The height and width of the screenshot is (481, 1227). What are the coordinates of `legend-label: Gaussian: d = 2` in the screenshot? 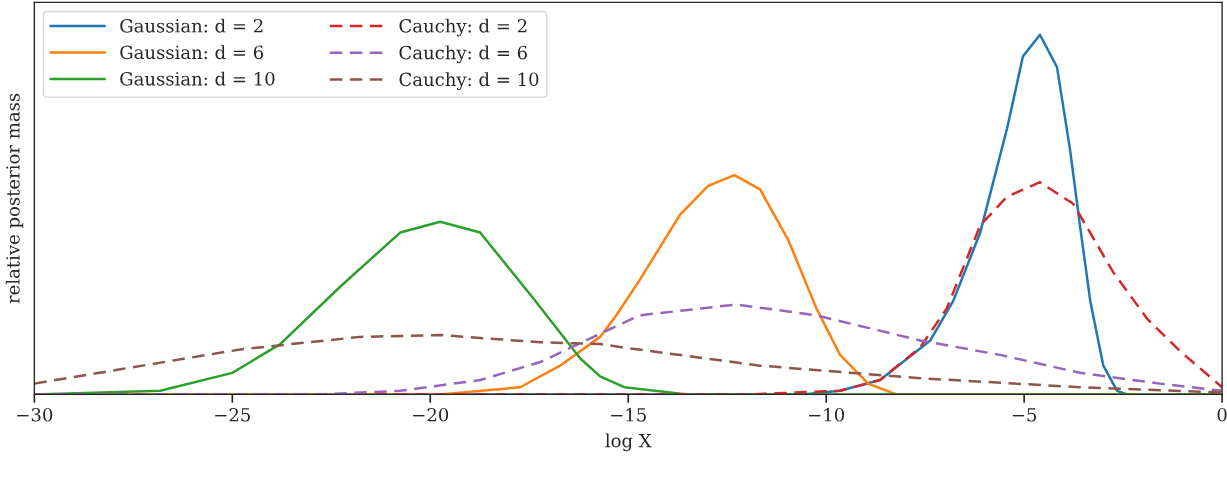 It's located at (191, 25).